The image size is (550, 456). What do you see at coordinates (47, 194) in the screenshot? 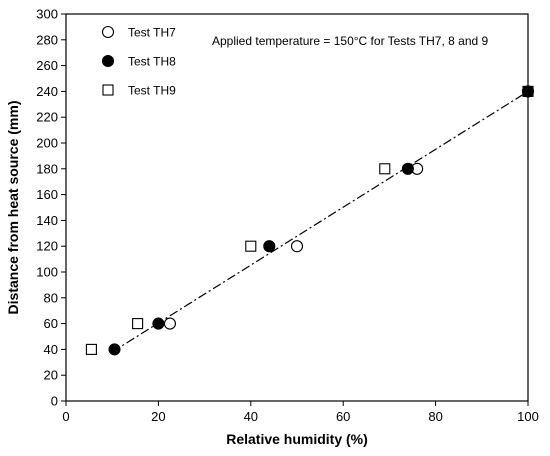
I see `y-tick-label: 160` at bounding box center [47, 194].